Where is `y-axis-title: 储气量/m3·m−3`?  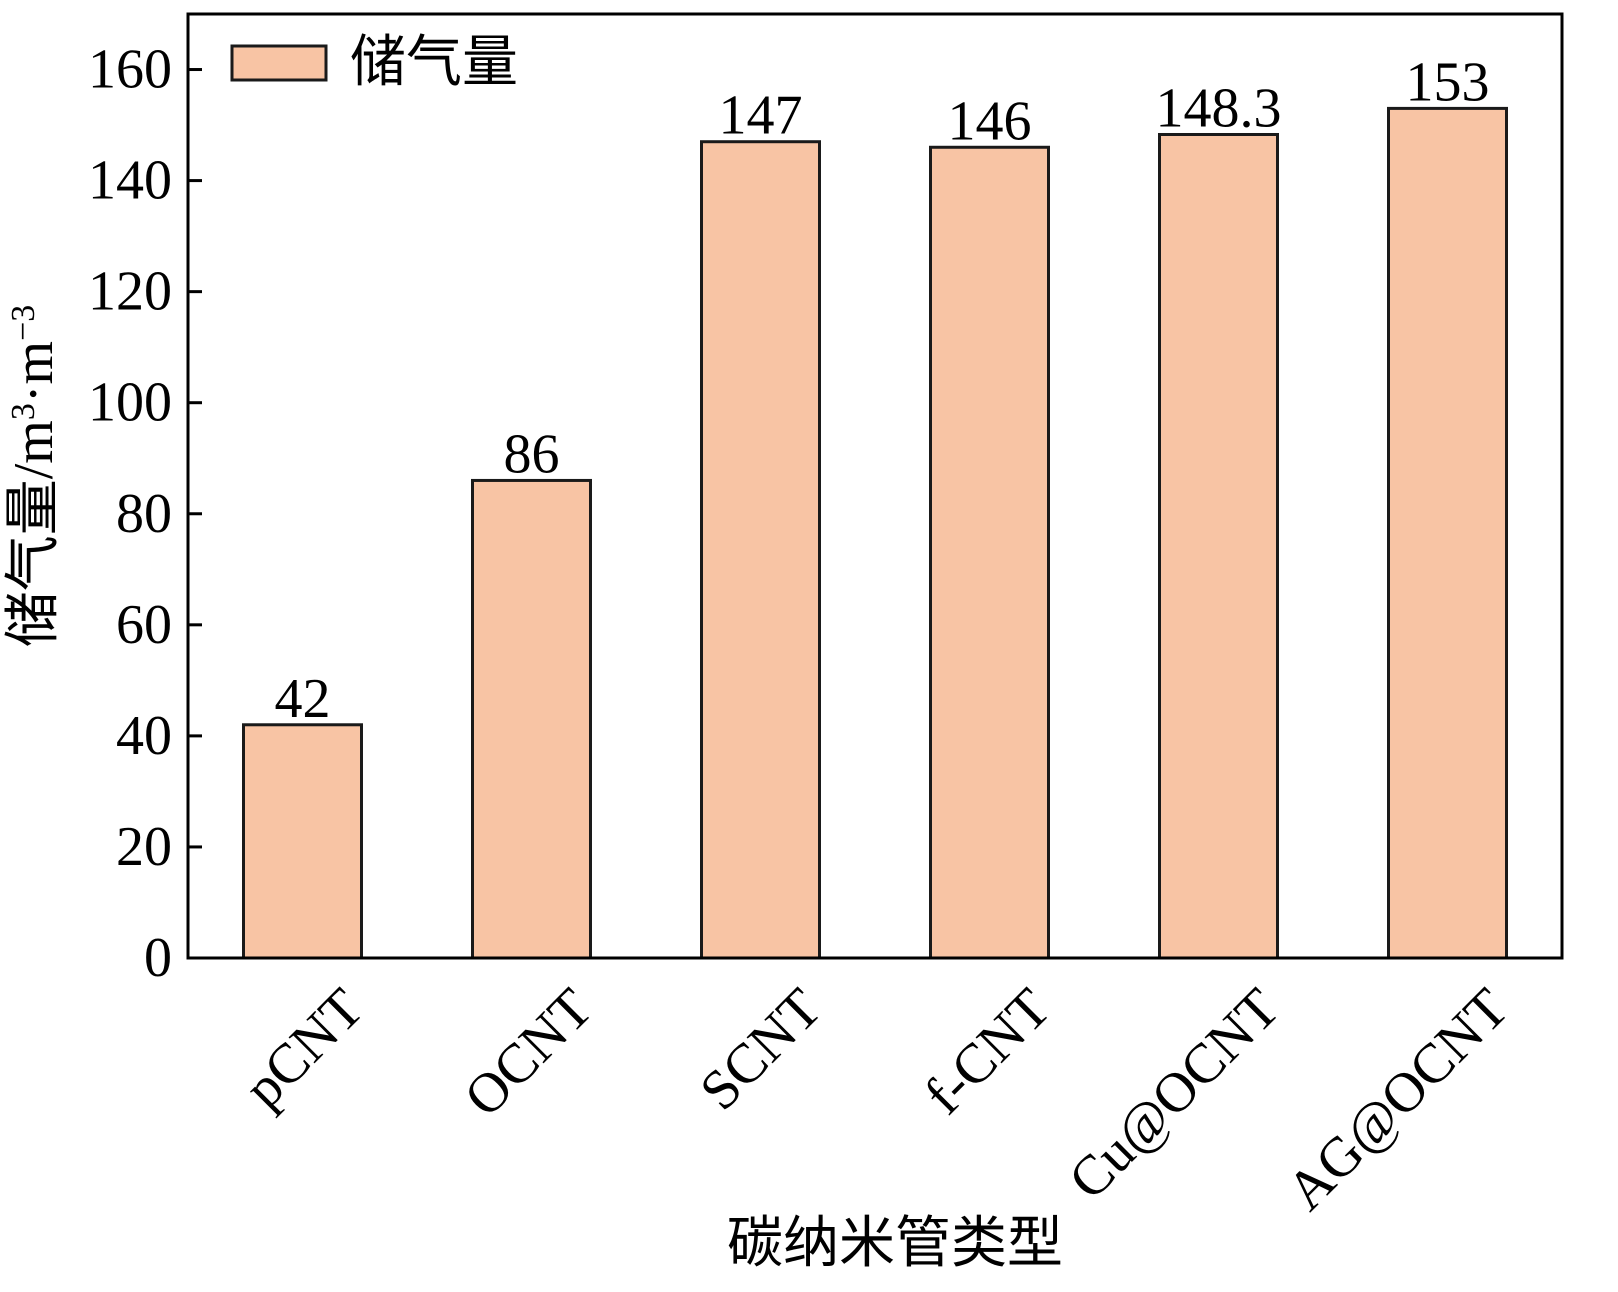 y-axis-title: 储气量/m3·m−3 is located at coordinates (34, 476).